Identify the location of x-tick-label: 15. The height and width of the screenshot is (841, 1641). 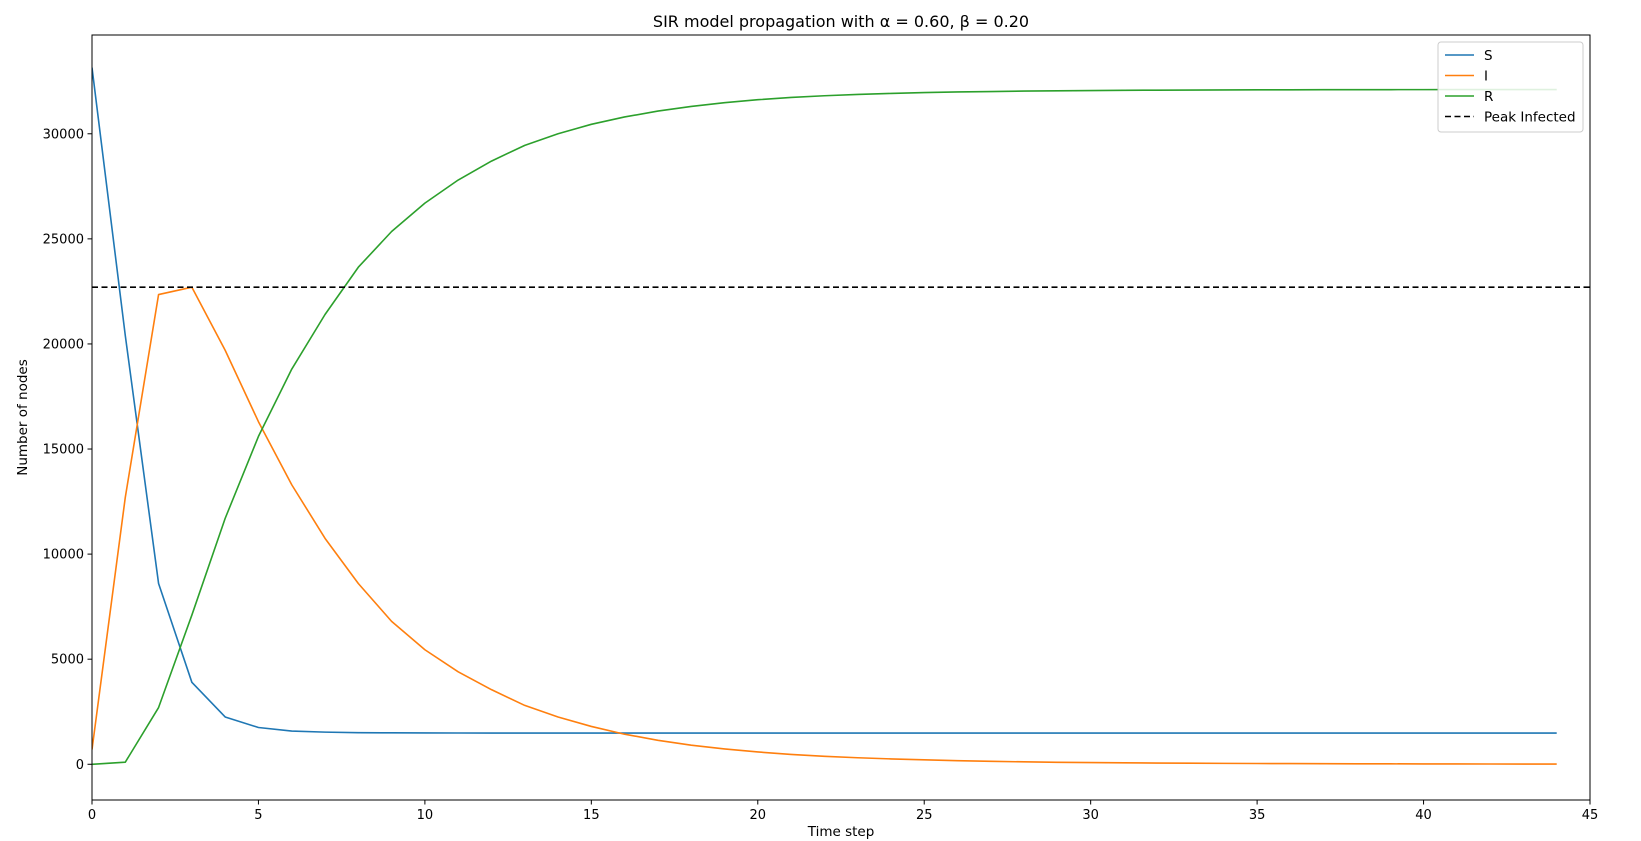
(591, 815).